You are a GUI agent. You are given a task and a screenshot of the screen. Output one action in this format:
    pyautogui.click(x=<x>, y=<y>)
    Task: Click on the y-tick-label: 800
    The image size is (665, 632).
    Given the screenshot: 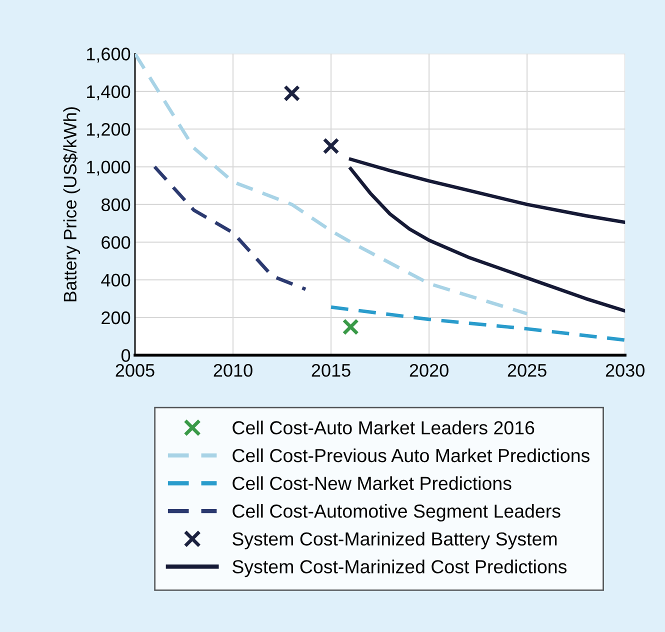 What is the action you would take?
    pyautogui.click(x=115, y=205)
    